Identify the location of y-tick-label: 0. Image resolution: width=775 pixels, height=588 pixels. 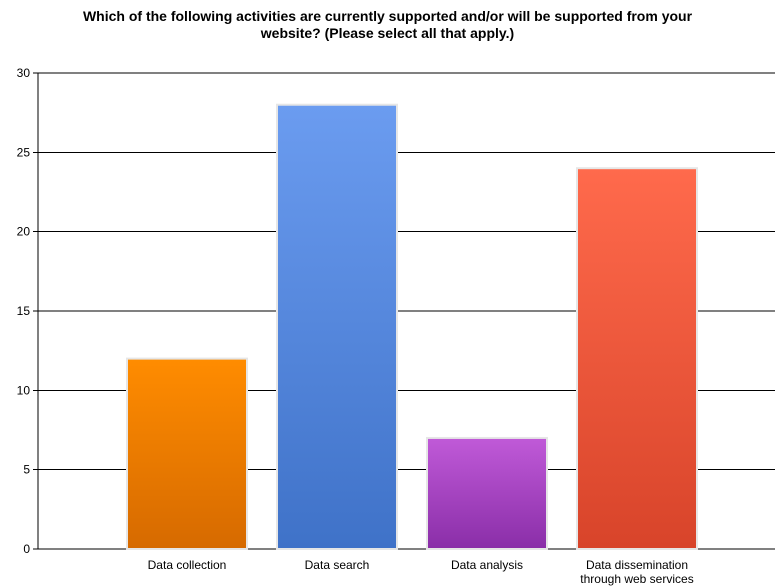
(26, 549).